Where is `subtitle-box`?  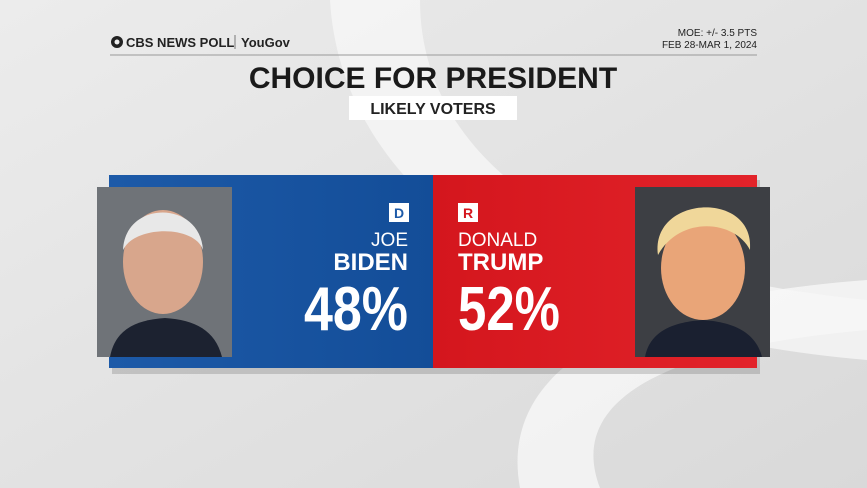
subtitle-box is located at coordinates (433, 108).